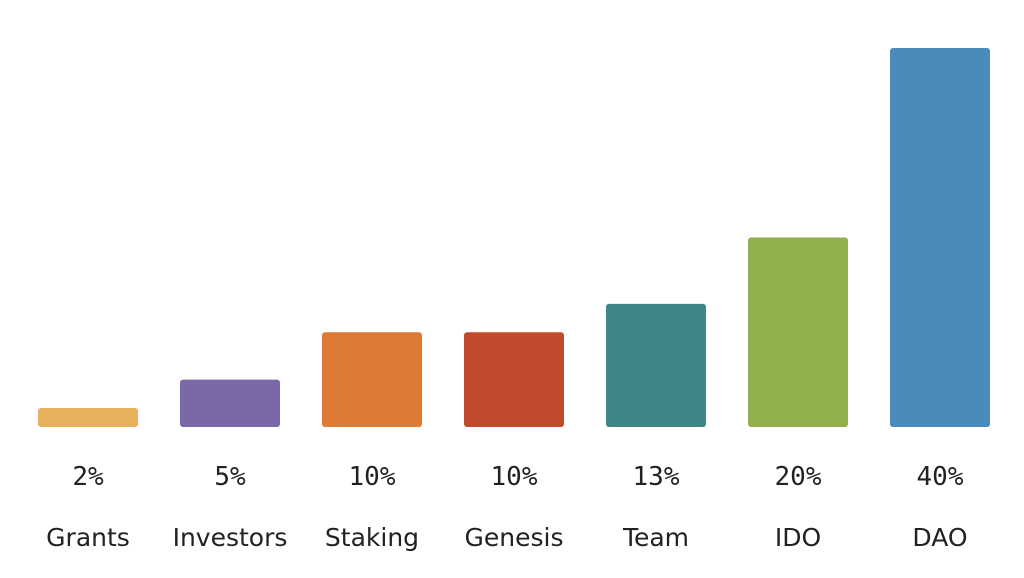 The image size is (1024, 578). Describe the element at coordinates (88, 537) in the screenshot. I see `category-label: Grants` at that location.